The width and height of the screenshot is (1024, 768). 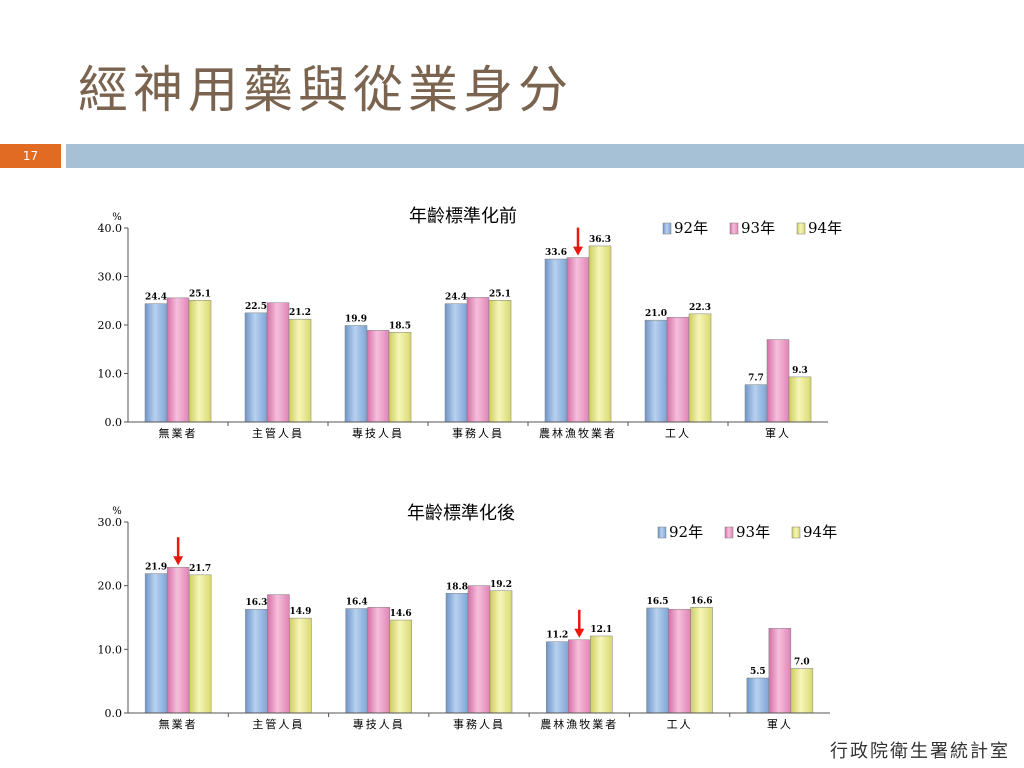 What do you see at coordinates (545, 156) in the screenshot?
I see `header-bar` at bounding box center [545, 156].